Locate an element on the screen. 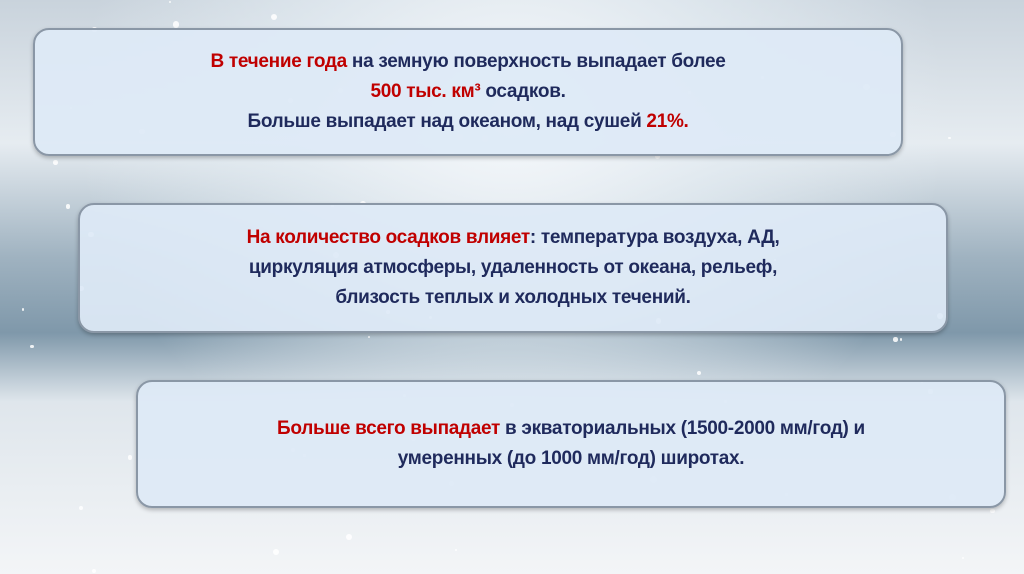 The height and width of the screenshot is (574, 1024). highlight: В течение года is located at coordinates (278, 61).